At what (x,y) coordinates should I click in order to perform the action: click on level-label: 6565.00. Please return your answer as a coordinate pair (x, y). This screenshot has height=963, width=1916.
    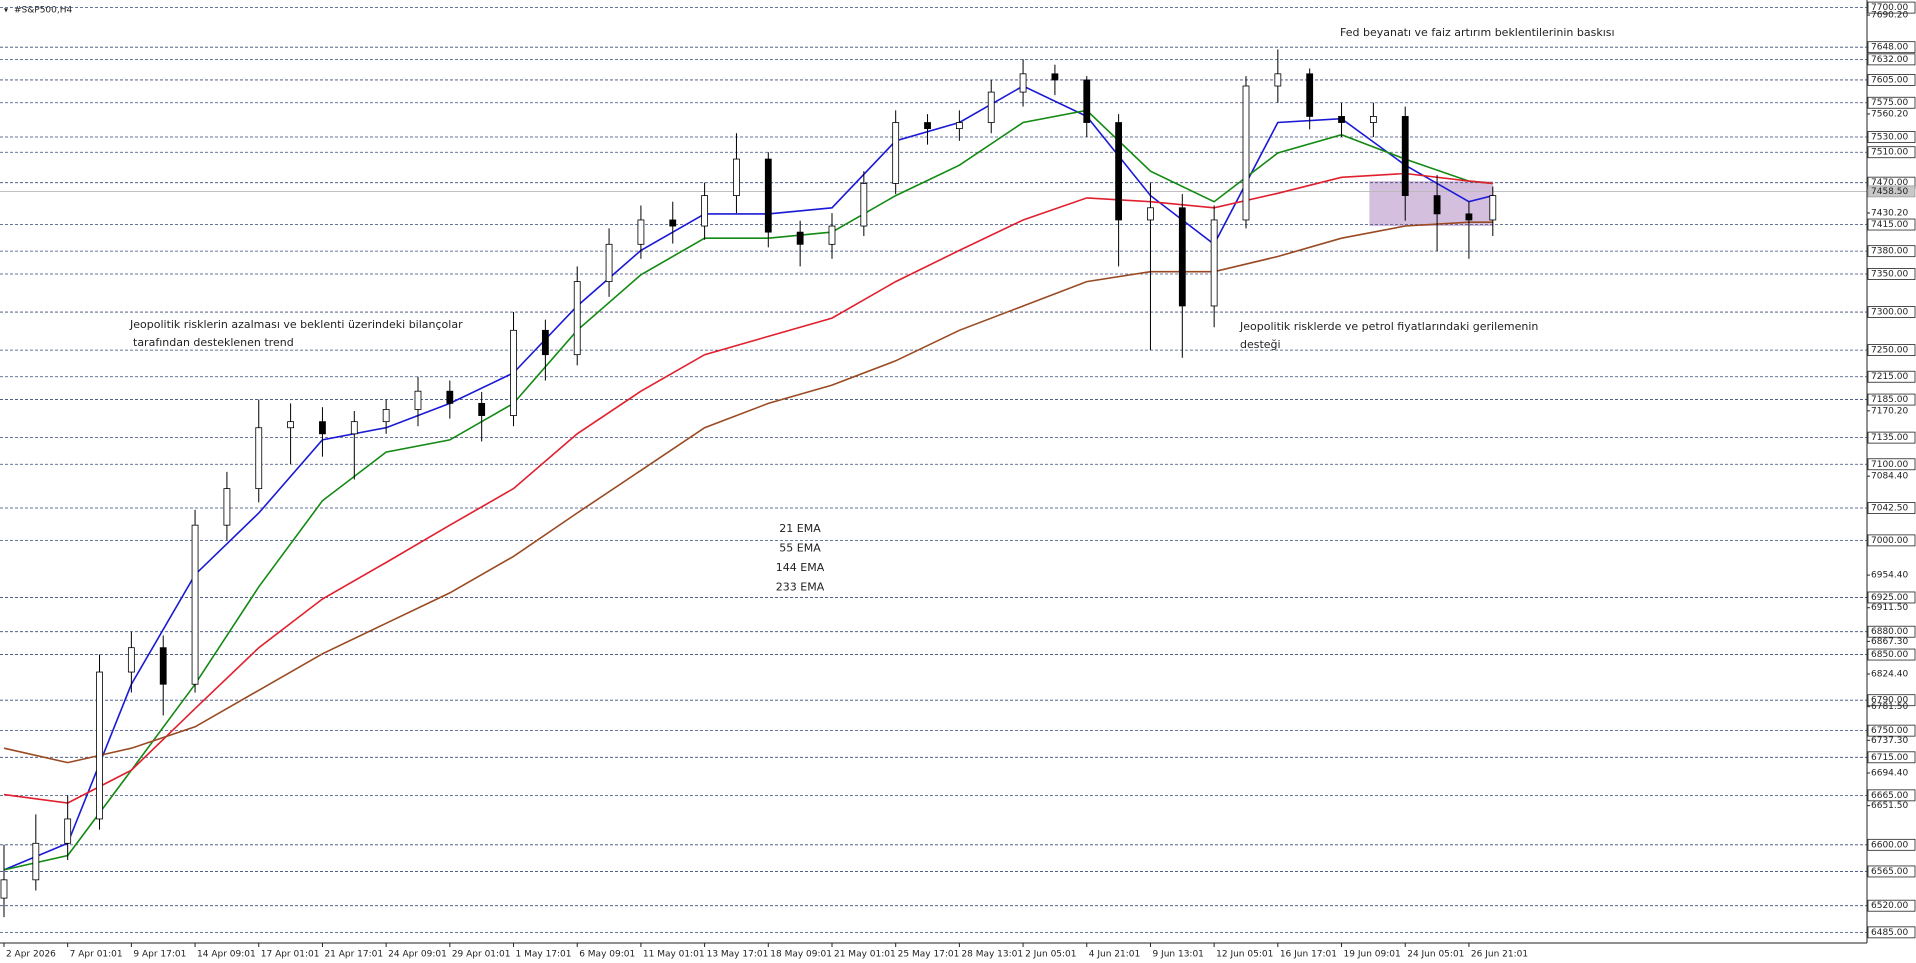
    Looking at the image, I should click on (1889, 872).